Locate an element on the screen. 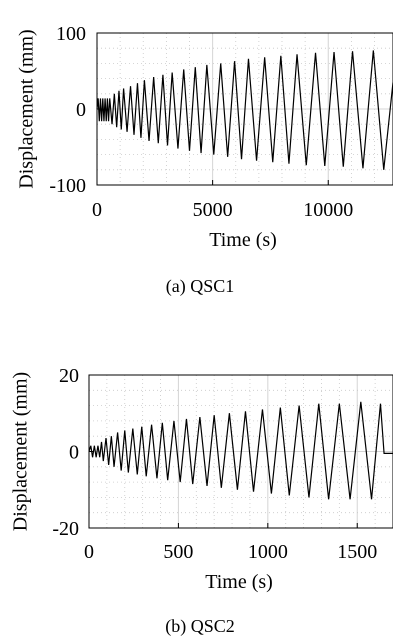 Image resolution: width=393 pixels, height=640 pixels. x-ticks-qsc1: 0 5000 10000 is located at coordinates (222, 200).